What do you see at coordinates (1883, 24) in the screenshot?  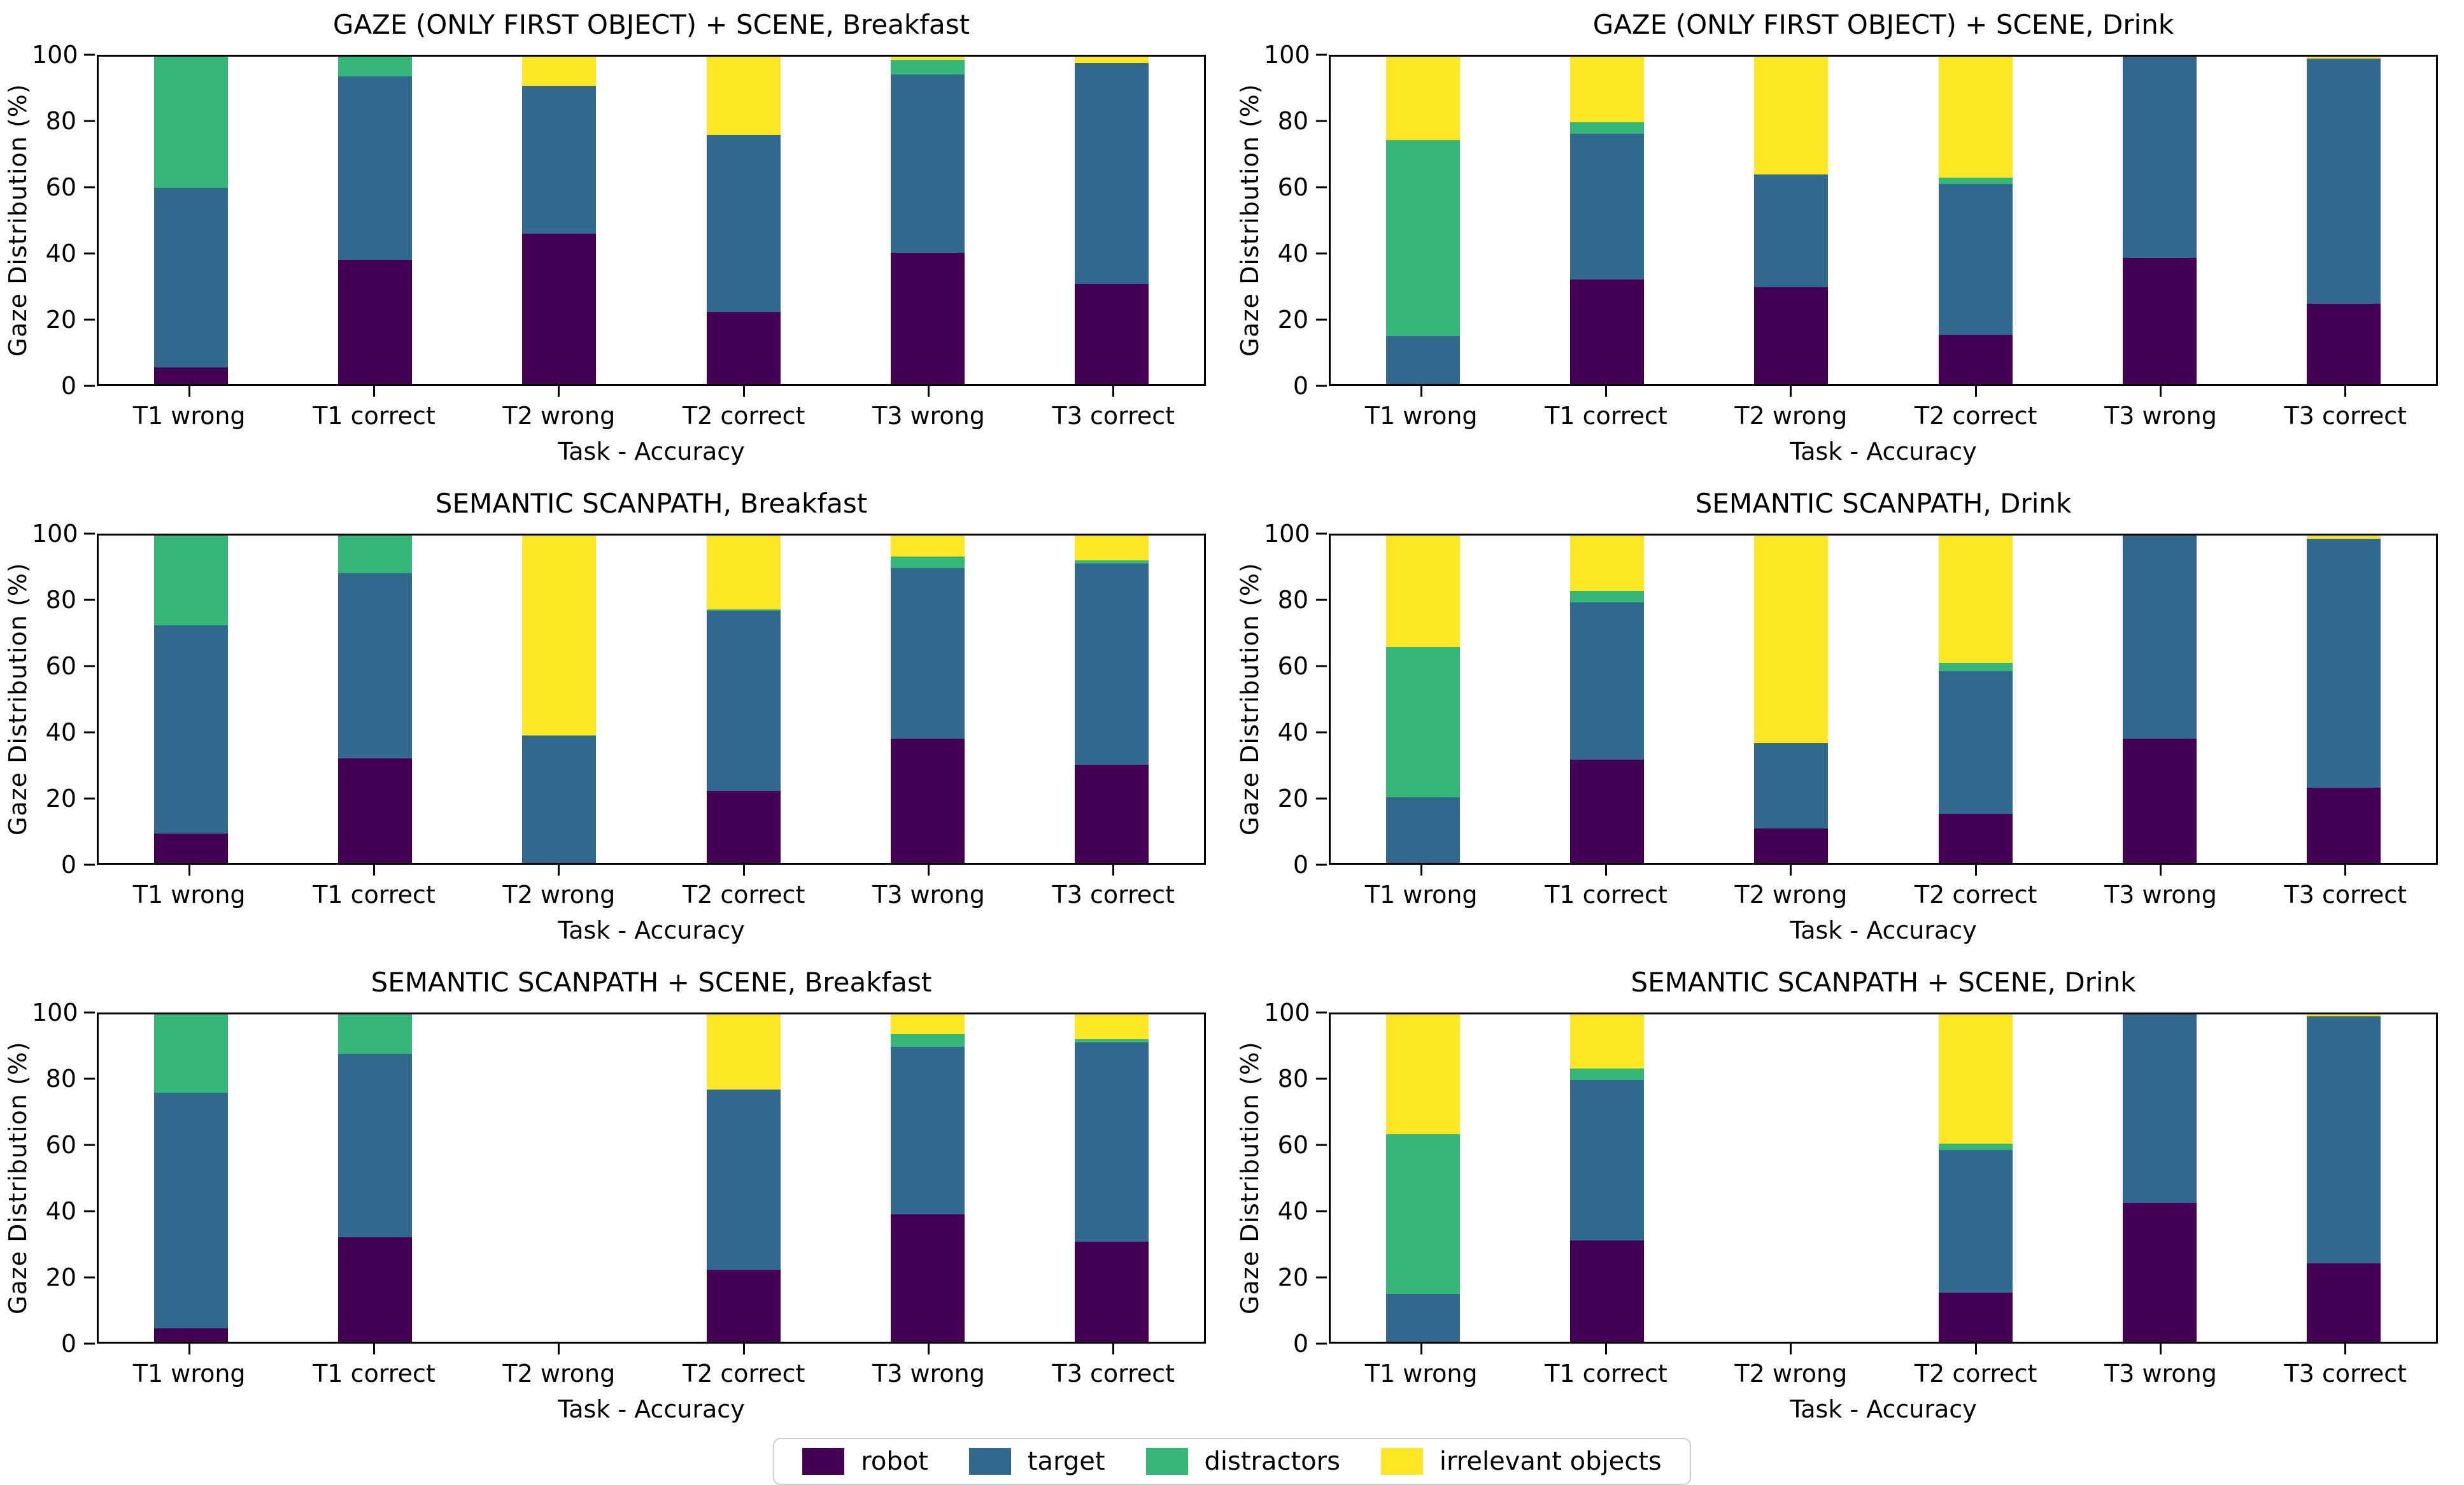 I see `chart-title: GAZE (ONLY FIRST OBJECT) + SCENE, Drink` at bounding box center [1883, 24].